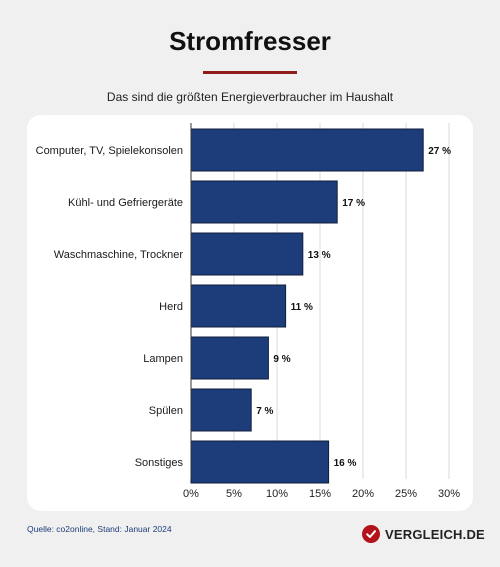 The height and width of the screenshot is (567, 500). I want to click on category-label: Waschmaschine, Trockner, so click(119, 255).